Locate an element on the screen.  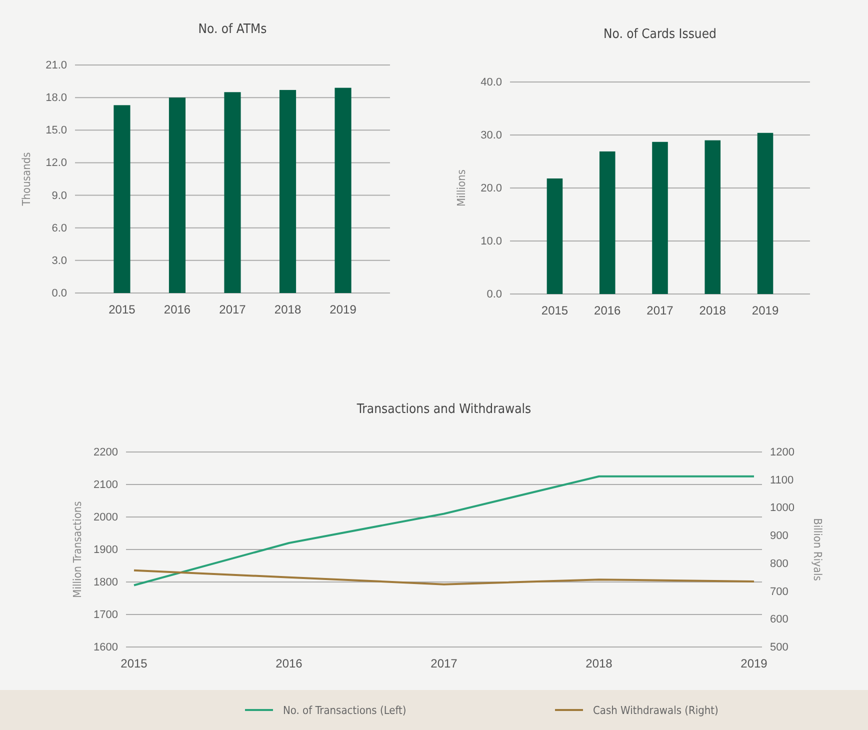
y-tick-label: 2100 is located at coordinates (106, 485).